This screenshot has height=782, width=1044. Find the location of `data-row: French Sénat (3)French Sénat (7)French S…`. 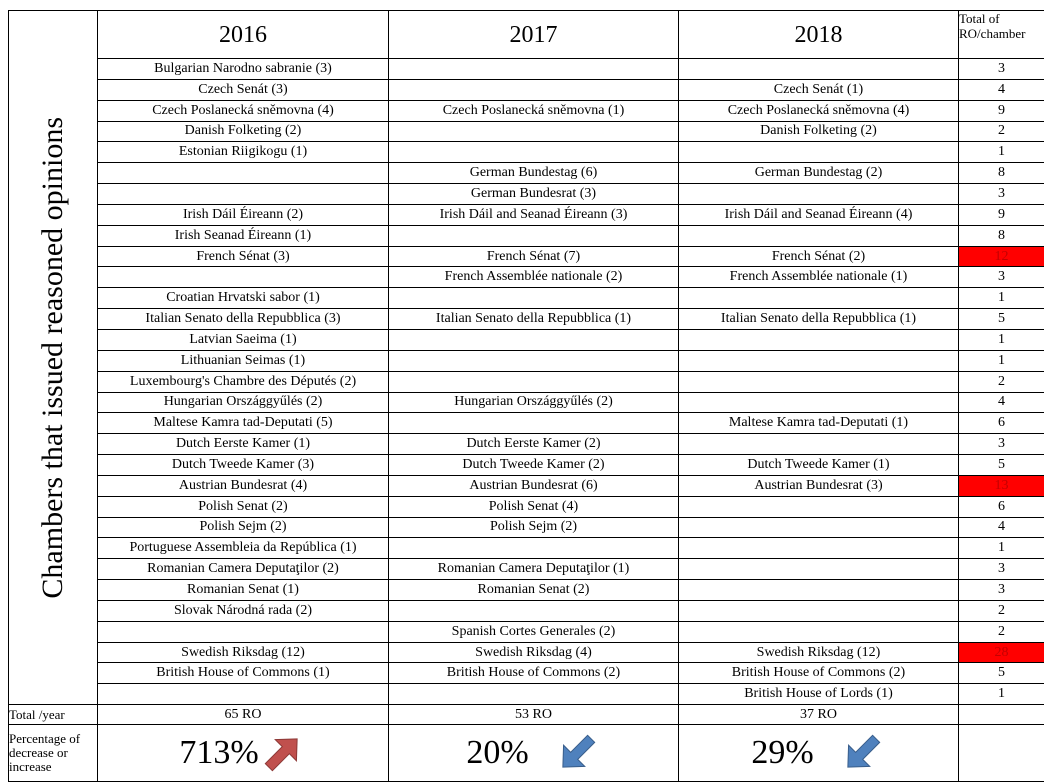

data-row: French Sénat (3)French Sénat (7)French S… is located at coordinates (526, 256).